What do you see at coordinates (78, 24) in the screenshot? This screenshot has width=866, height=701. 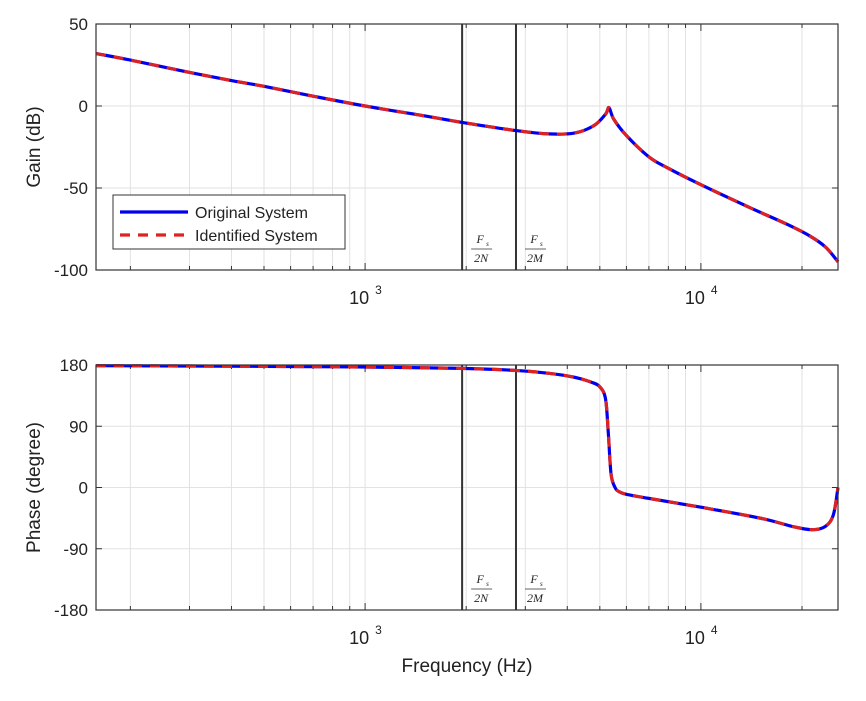 I see `y-tick-label: 50` at bounding box center [78, 24].